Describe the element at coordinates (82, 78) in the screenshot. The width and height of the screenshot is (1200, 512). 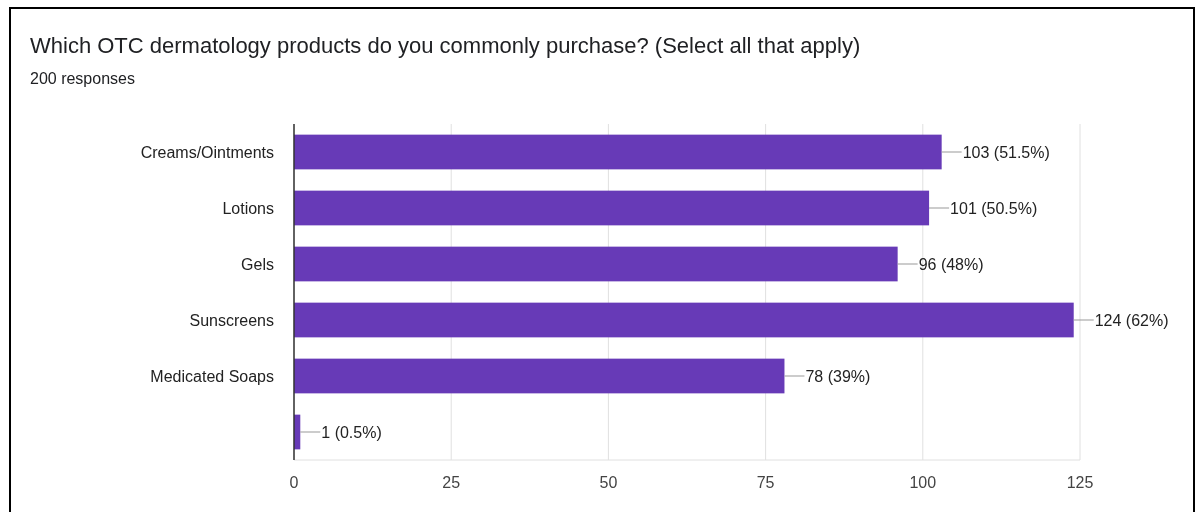
I see `text: 200 responses` at that location.